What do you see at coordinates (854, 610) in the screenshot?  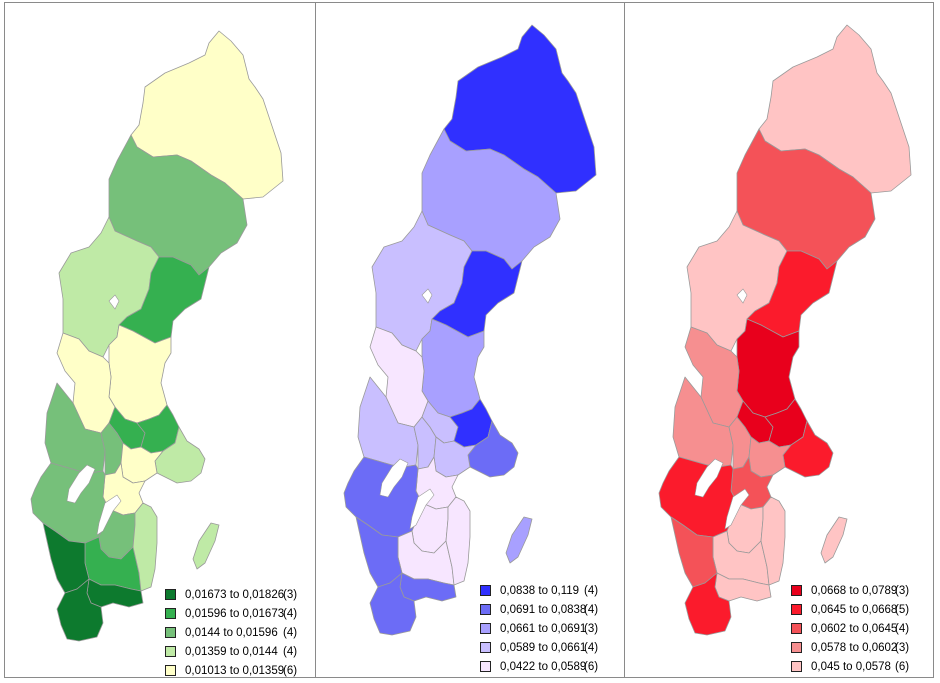 I see `legend-range: 0,0645 to 0,0668` at bounding box center [854, 610].